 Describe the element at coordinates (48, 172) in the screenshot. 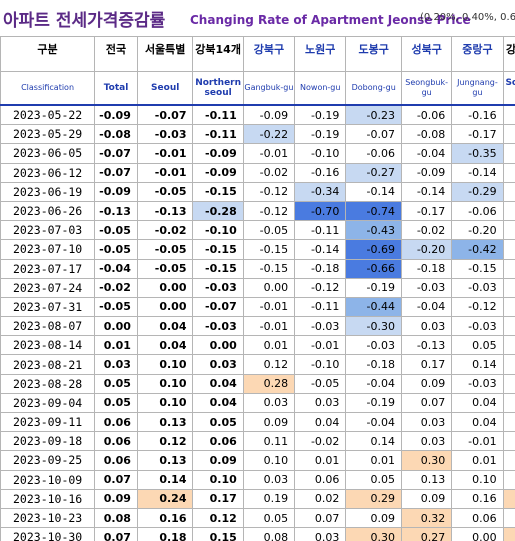

I see `date-cell: 2023-06-12` at that location.